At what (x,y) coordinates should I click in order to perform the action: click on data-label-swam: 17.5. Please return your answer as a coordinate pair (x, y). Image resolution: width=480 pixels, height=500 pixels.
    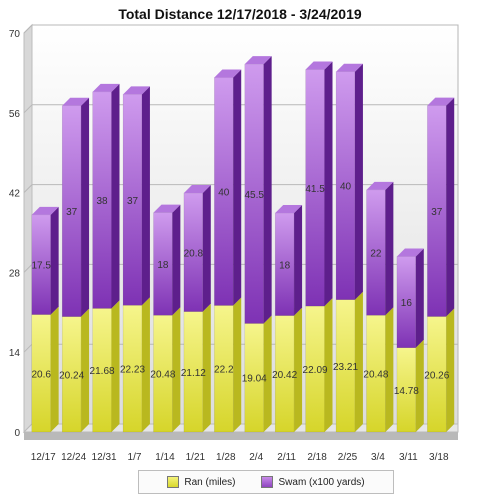
    Looking at the image, I should click on (41, 266).